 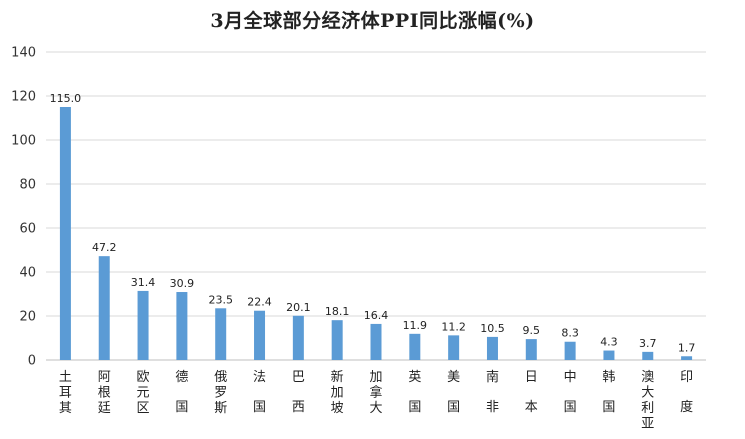 What do you see at coordinates (647, 400) in the screenshot?
I see `category-label: 澳大利亚` at bounding box center [647, 400].